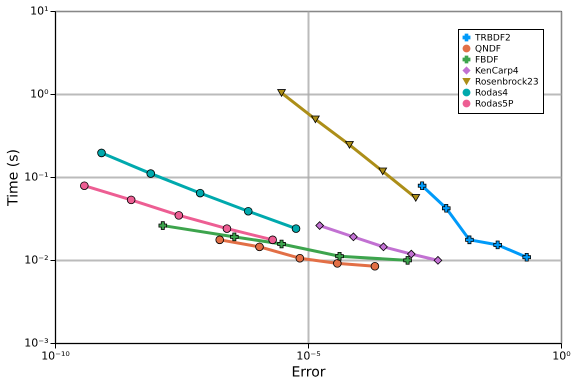 Image resolution: width=576 pixels, height=384 pixels. Describe the element at coordinates (488, 49) in the screenshot. I see `legend-label: QNDF` at that location.